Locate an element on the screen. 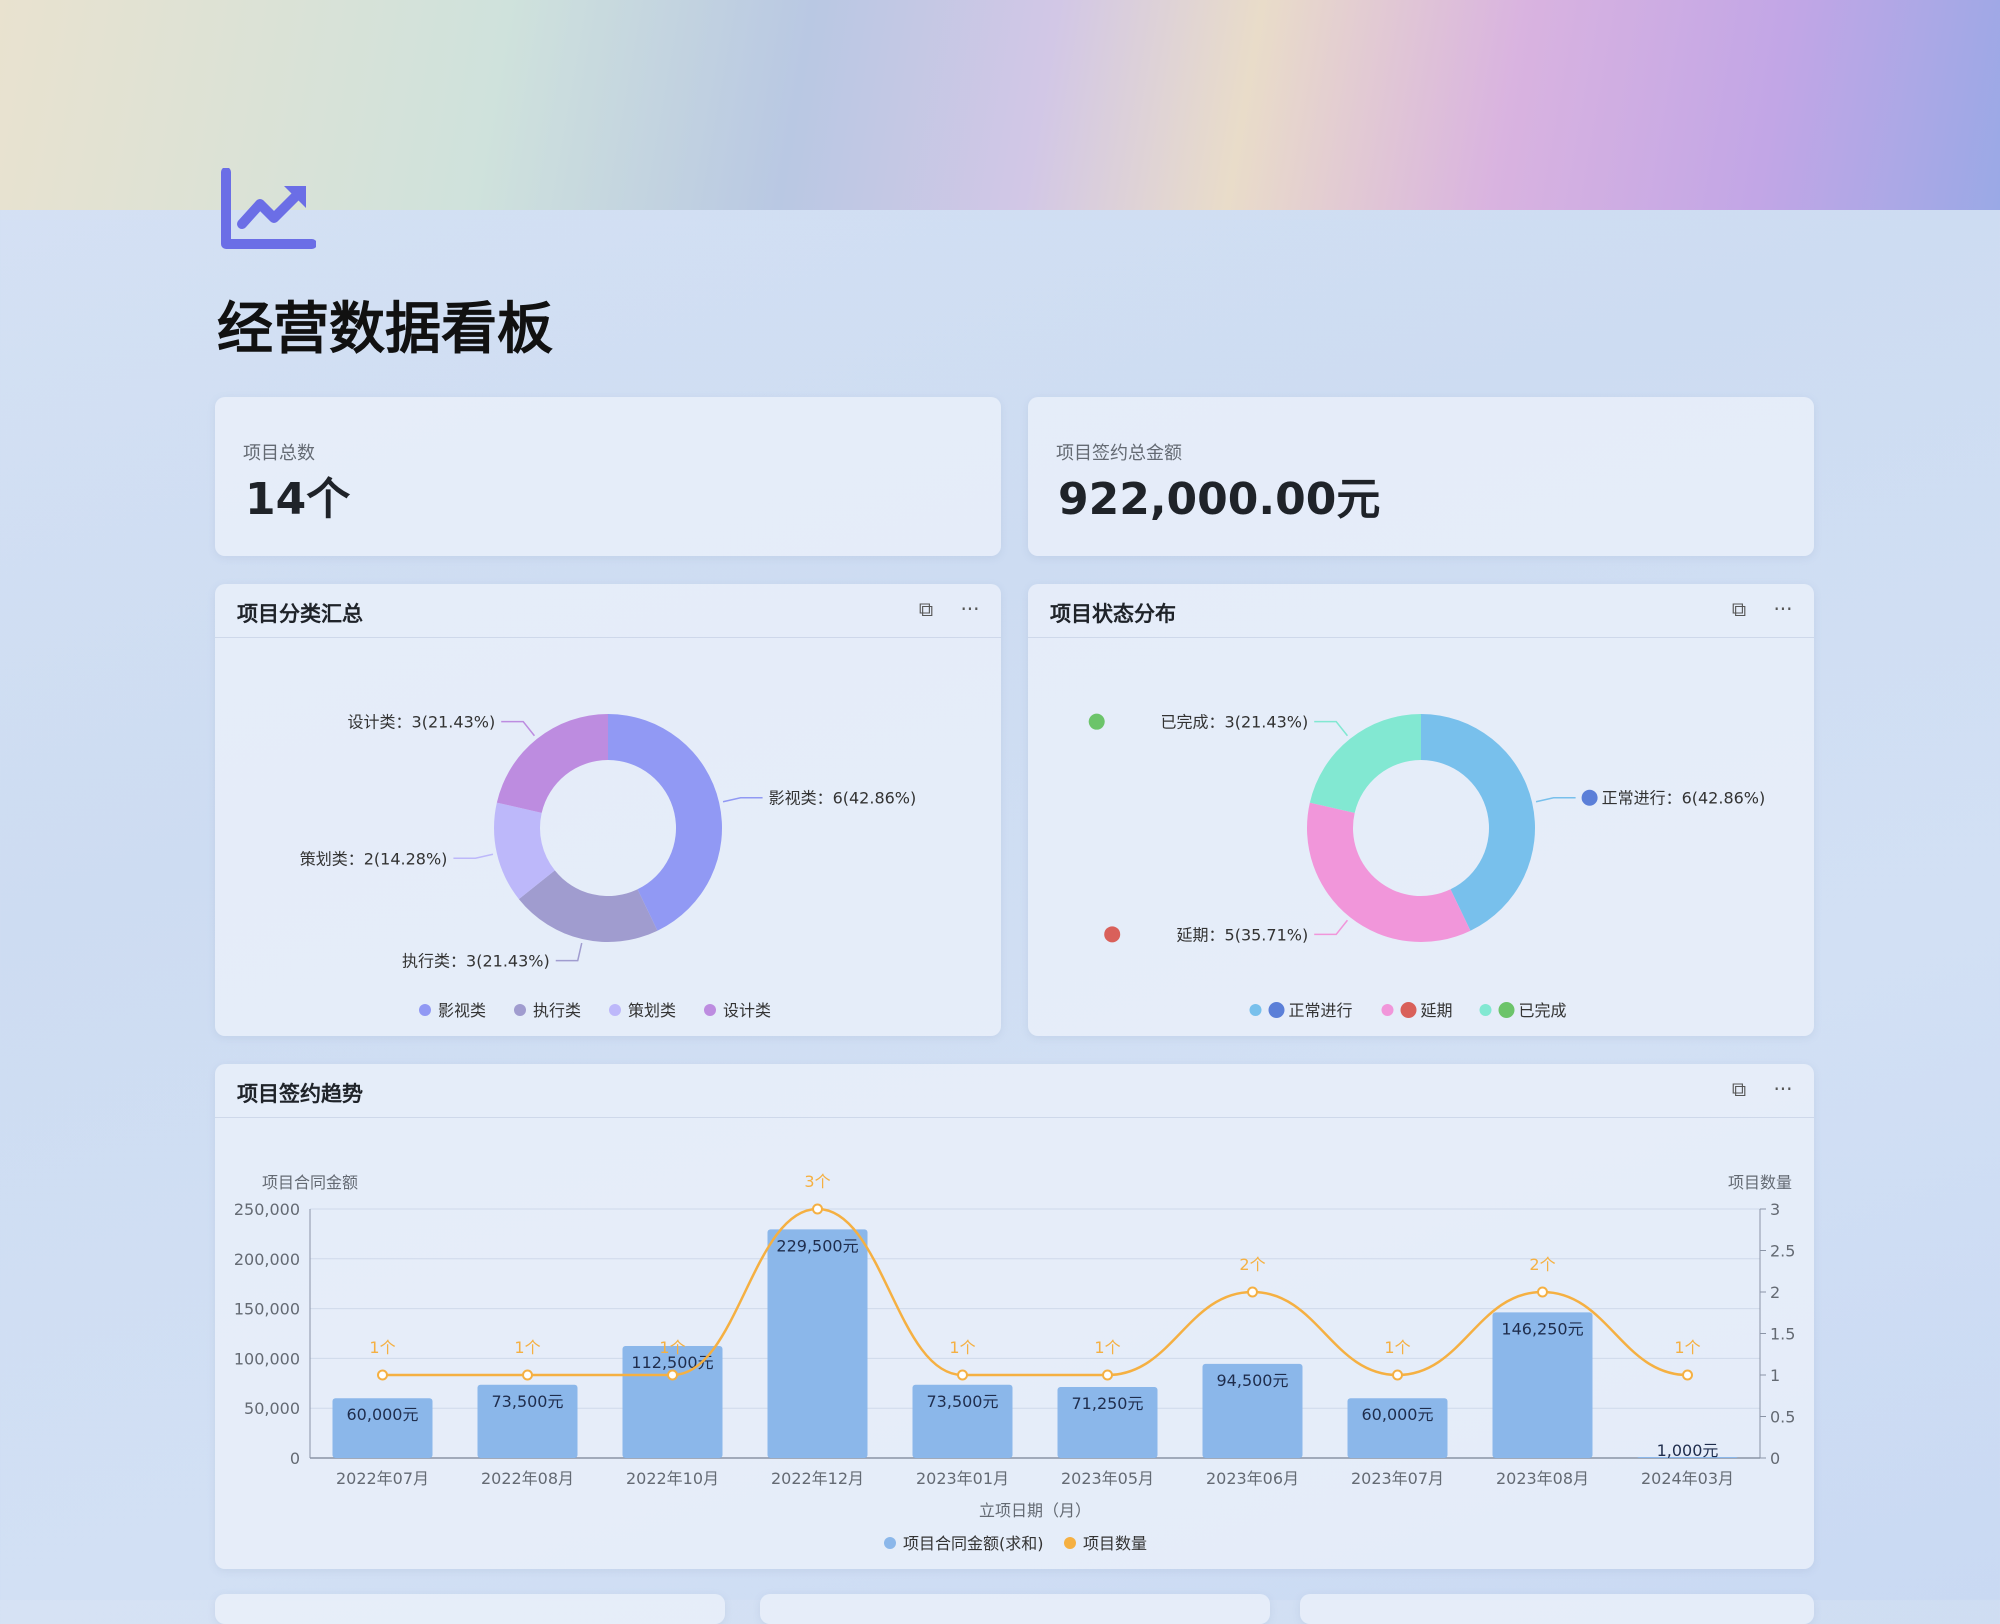 Image resolution: width=2000 pixels, height=1624 pixels. series-line is located at coordinates (1035, 1292).